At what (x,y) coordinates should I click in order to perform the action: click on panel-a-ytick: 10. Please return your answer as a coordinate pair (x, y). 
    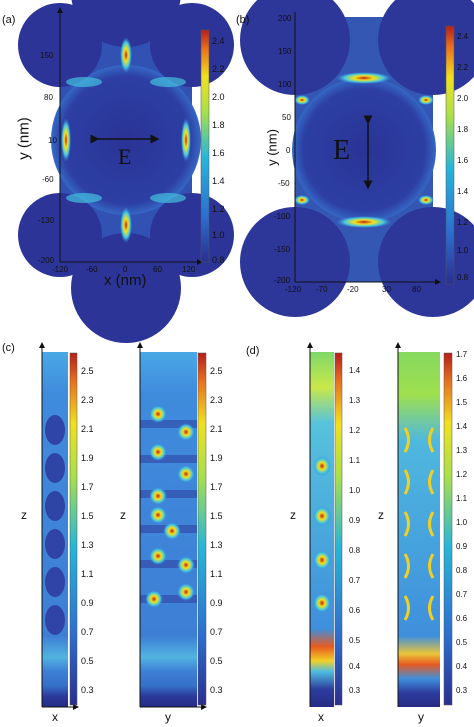
    Looking at the image, I should click on (52, 140).